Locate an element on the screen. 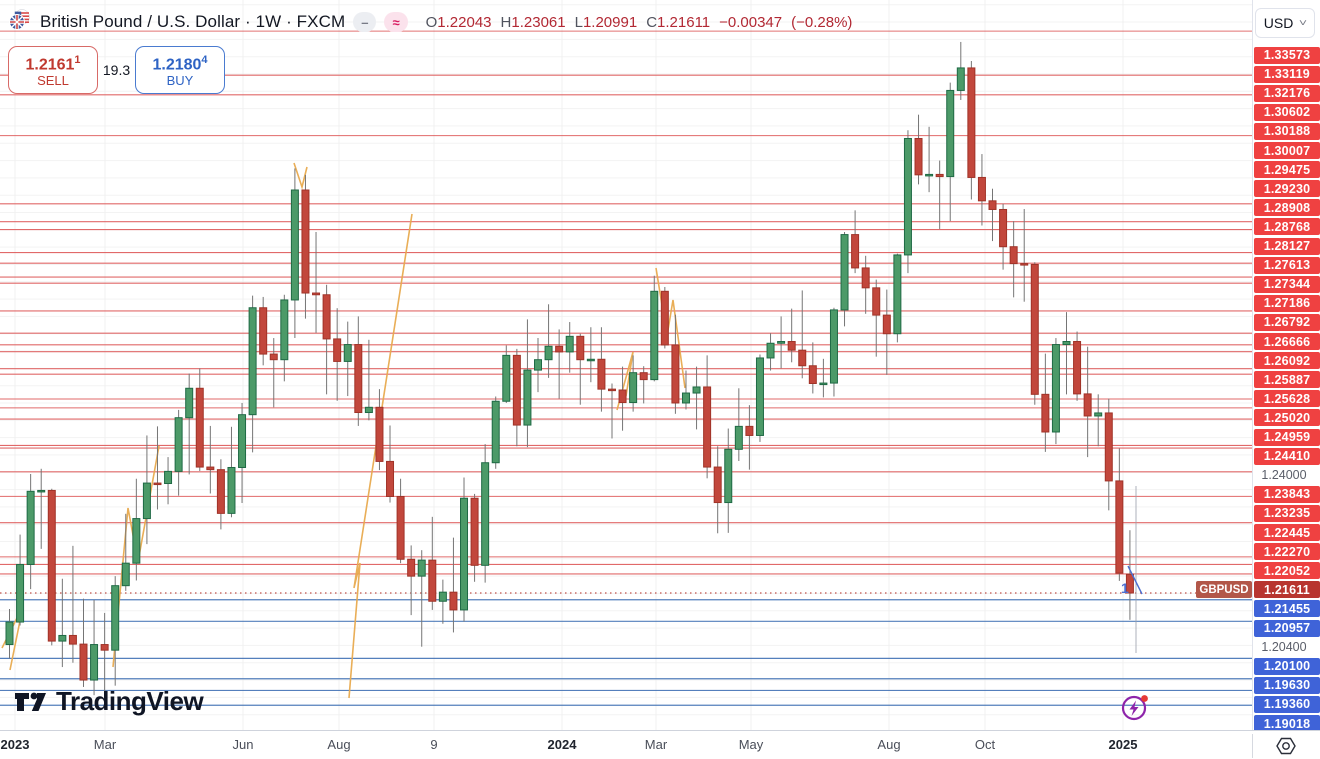 The height and width of the screenshot is (759, 1320). hexagon-settings-icon is located at coordinates (1286, 747).